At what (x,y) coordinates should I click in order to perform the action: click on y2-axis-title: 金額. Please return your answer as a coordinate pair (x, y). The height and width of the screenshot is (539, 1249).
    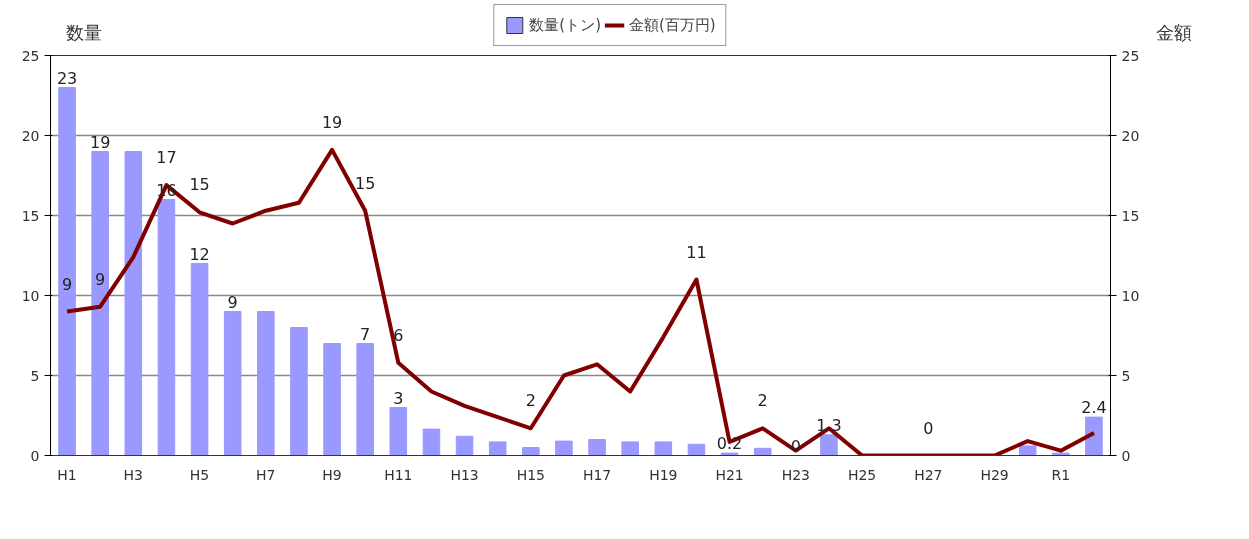
    Looking at the image, I should click on (1173, 32).